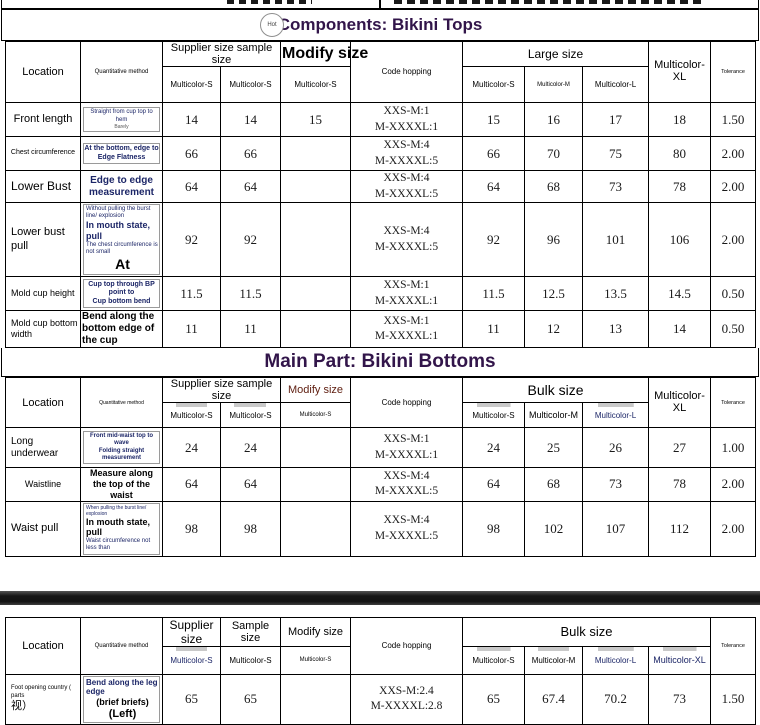 The width and height of the screenshot is (760, 725). What do you see at coordinates (122, 249) in the screenshot?
I see `method-line: The chest circumference is not small` at bounding box center [122, 249].